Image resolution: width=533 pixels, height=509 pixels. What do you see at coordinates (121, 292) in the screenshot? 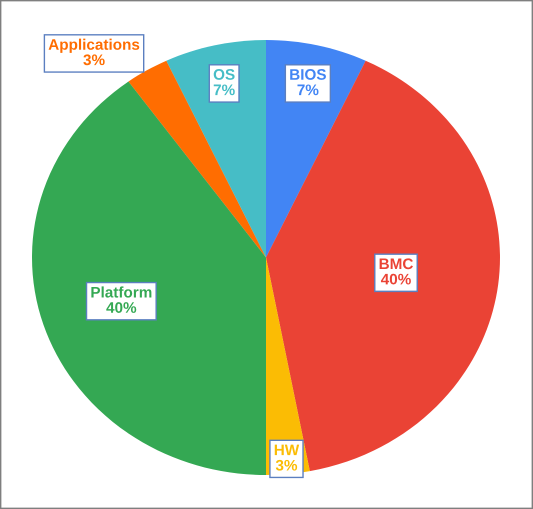
I see `slice-label: Platform` at bounding box center [121, 292].